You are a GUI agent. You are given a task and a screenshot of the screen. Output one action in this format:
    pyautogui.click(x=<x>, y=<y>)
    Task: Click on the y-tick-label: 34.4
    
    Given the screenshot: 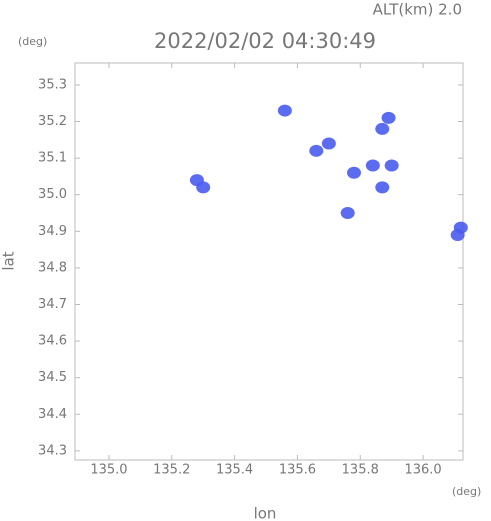 What is the action you would take?
    pyautogui.click(x=52, y=414)
    